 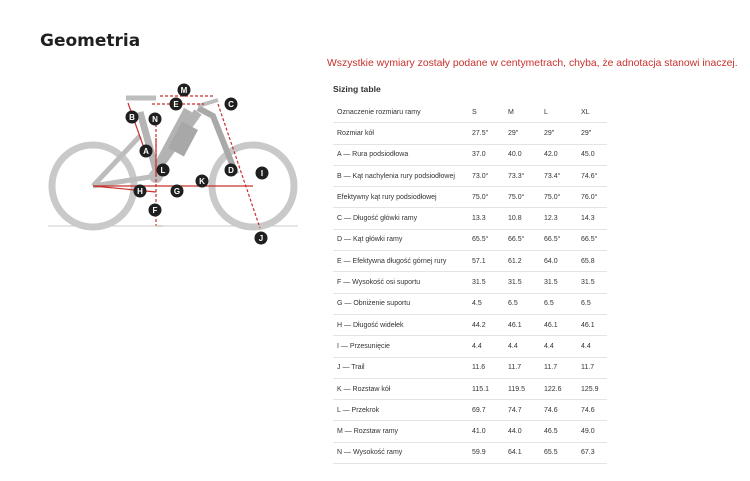 What do you see at coordinates (400, 431) in the screenshot?
I see `row-label: M — Rozstaw ramy` at bounding box center [400, 431].